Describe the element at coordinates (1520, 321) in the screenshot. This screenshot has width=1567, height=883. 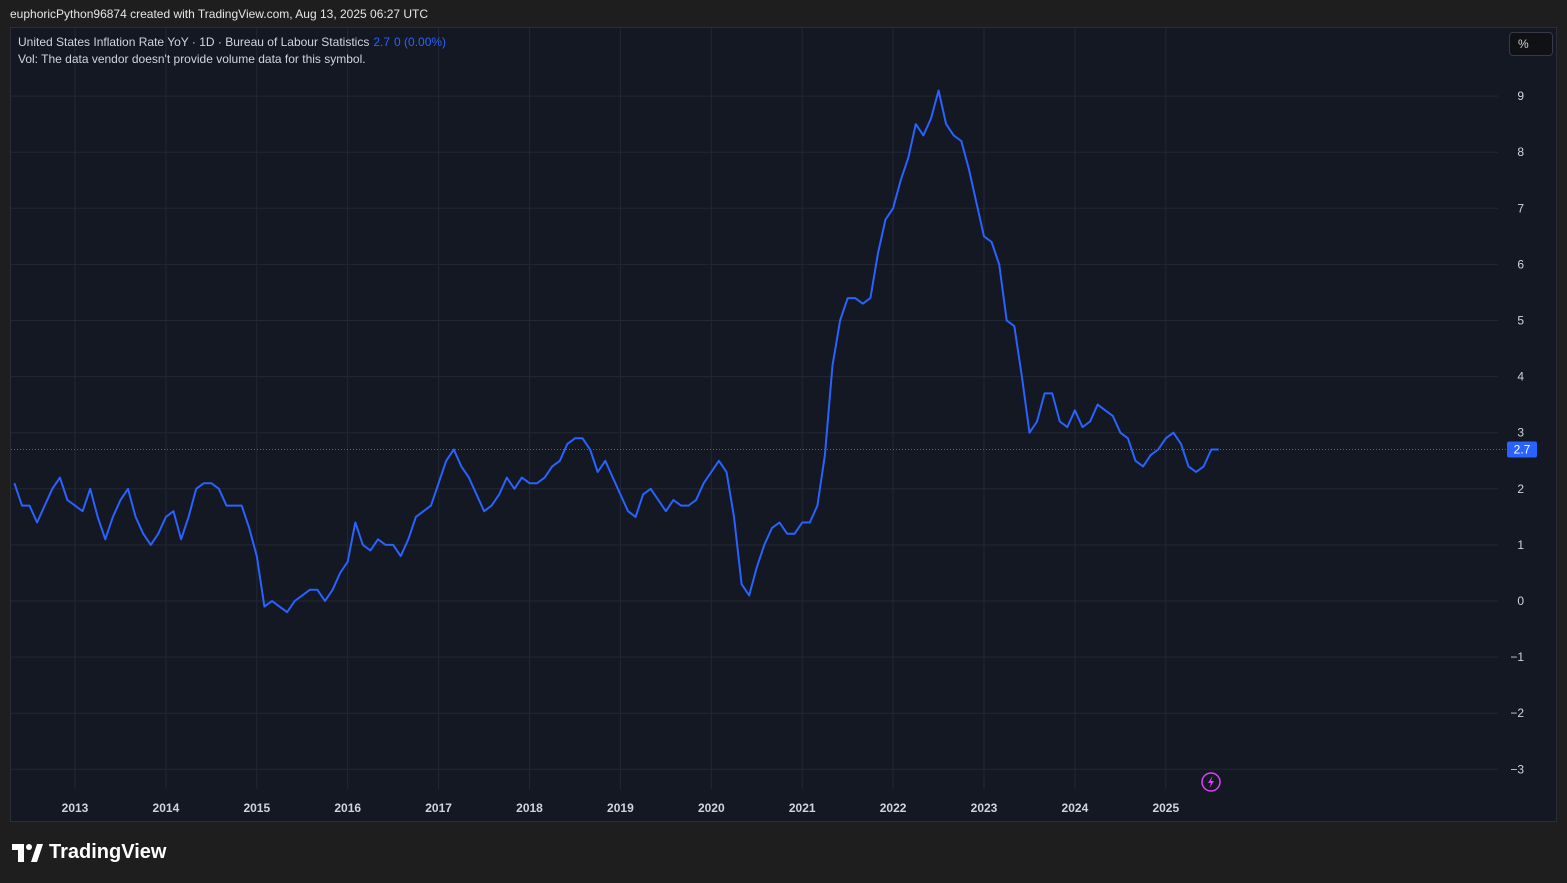
I see `y-tick-label: 5` at that location.